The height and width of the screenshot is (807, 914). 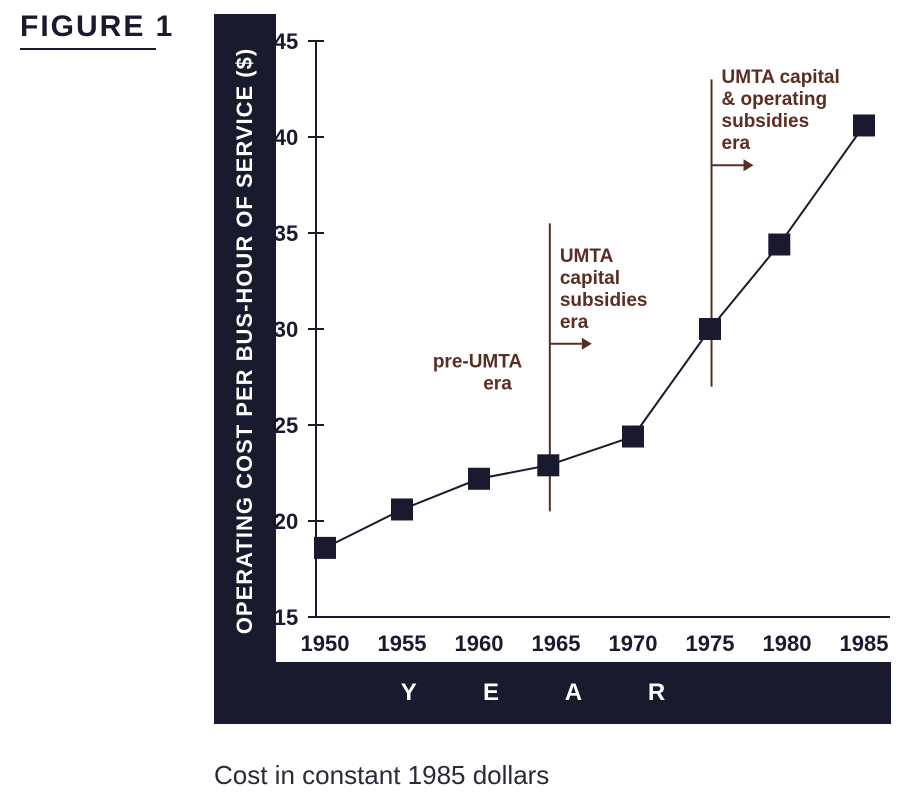 I want to click on x-tick-label: 1975, so click(x=710, y=643).